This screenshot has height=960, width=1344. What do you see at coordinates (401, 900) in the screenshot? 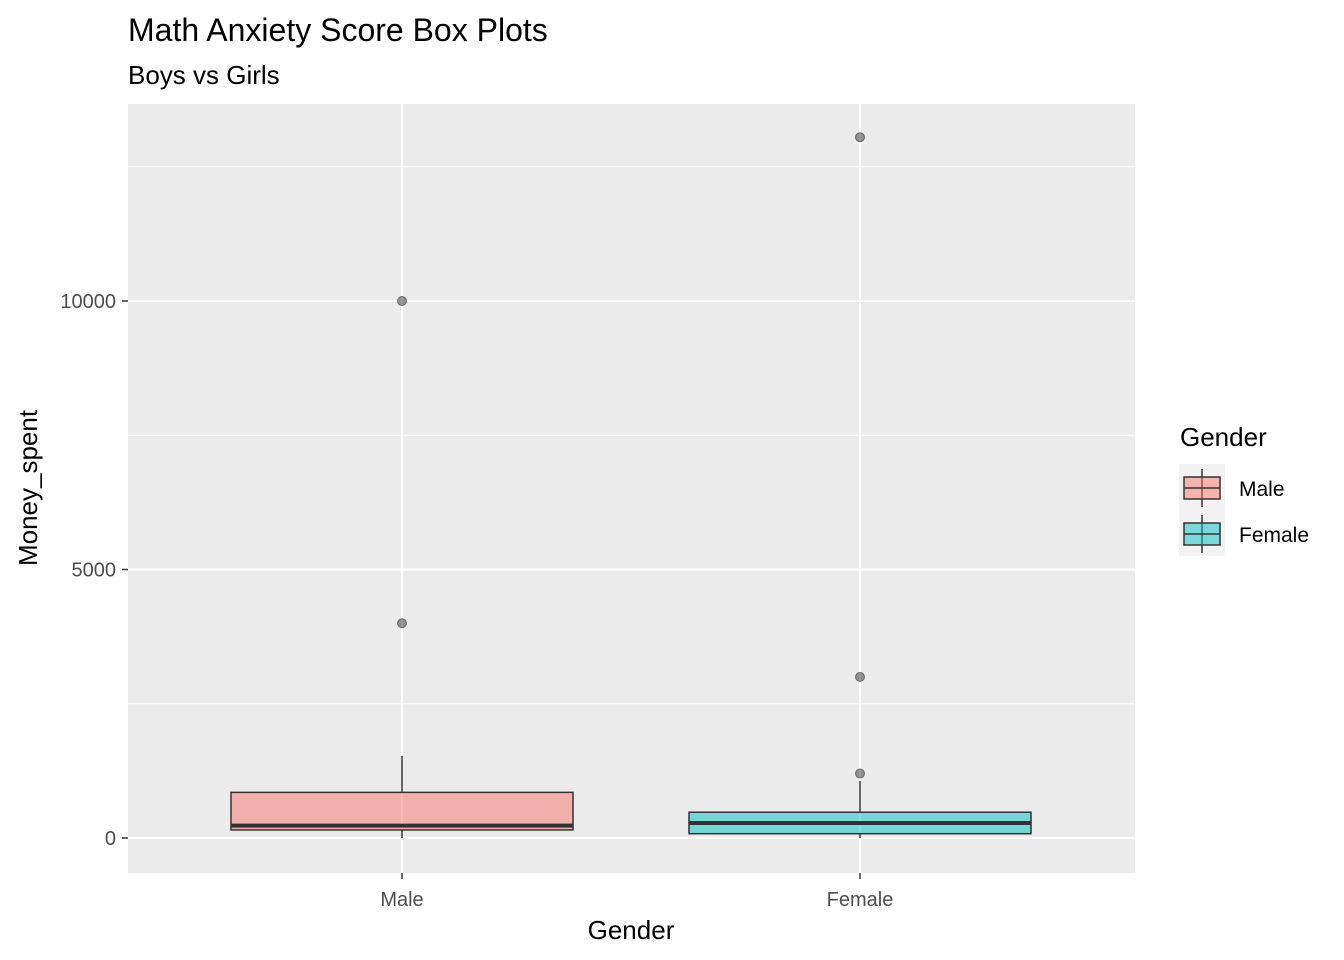
I see `x-tick-label: Male` at bounding box center [401, 900].